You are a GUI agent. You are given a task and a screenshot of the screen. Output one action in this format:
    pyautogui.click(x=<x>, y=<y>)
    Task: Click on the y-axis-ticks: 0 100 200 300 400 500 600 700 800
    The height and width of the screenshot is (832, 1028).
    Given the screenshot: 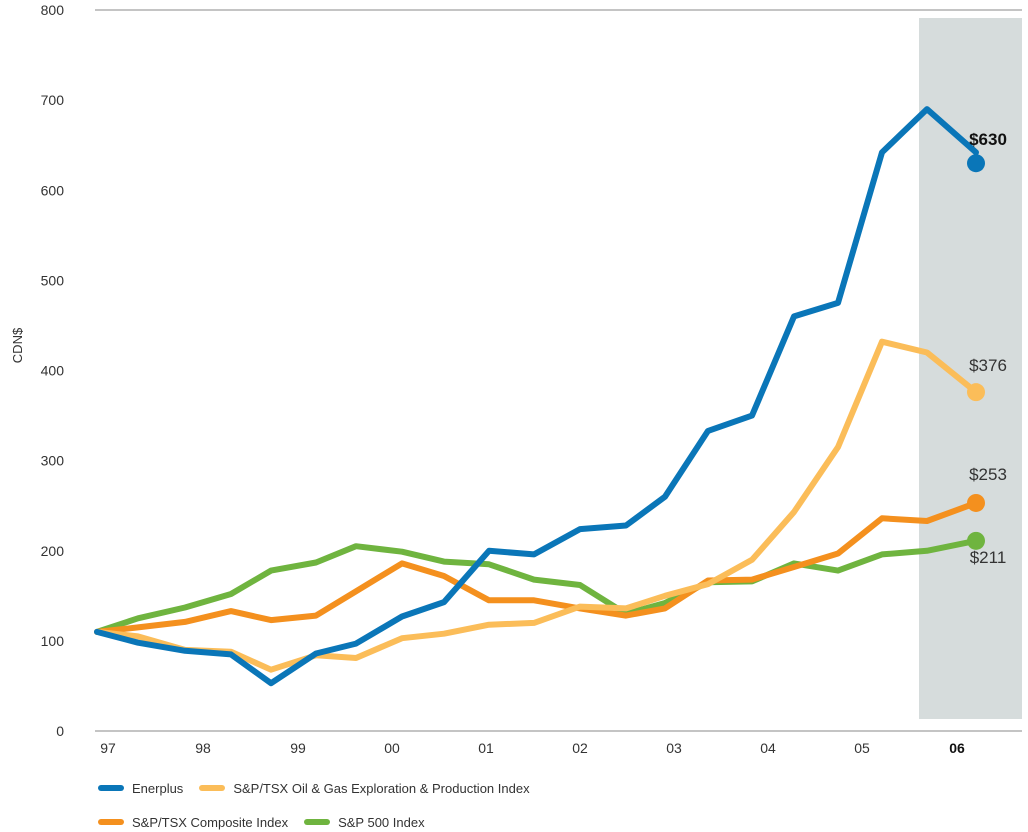 What is the action you would take?
    pyautogui.click(x=53, y=370)
    